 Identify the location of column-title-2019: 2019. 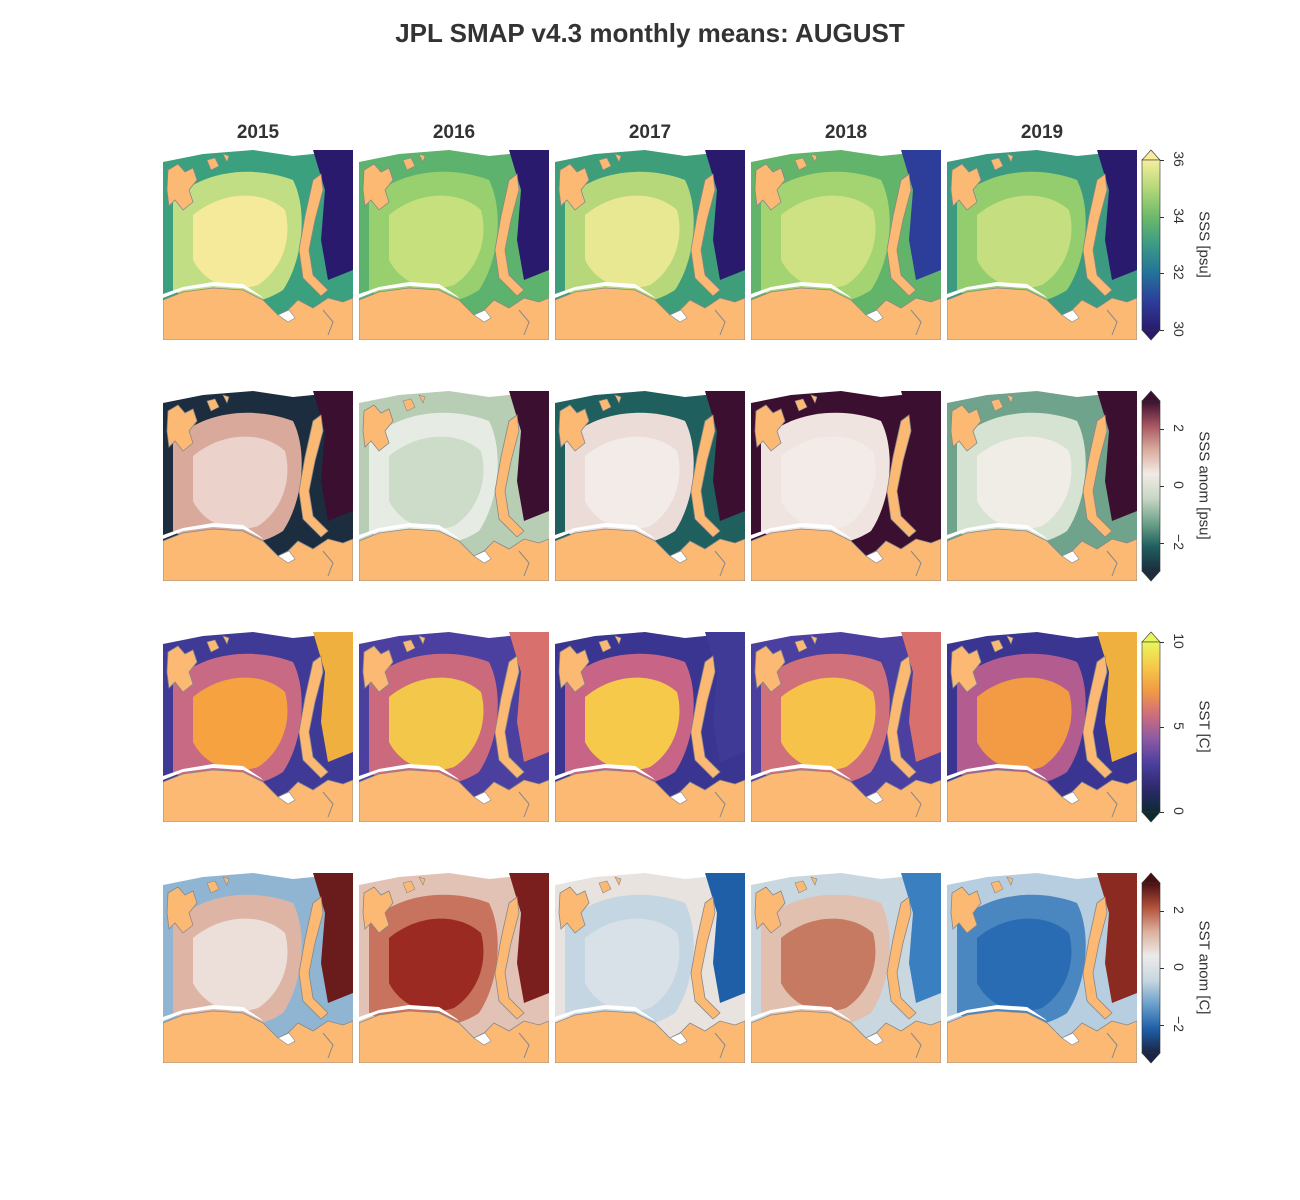
(1042, 132).